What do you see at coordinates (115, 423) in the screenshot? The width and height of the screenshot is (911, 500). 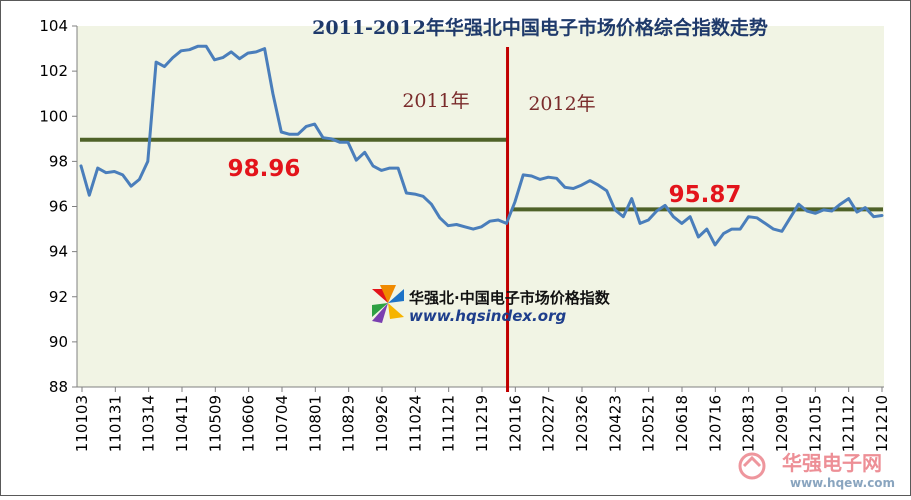 I see `x-tick-label: 110131` at bounding box center [115, 423].